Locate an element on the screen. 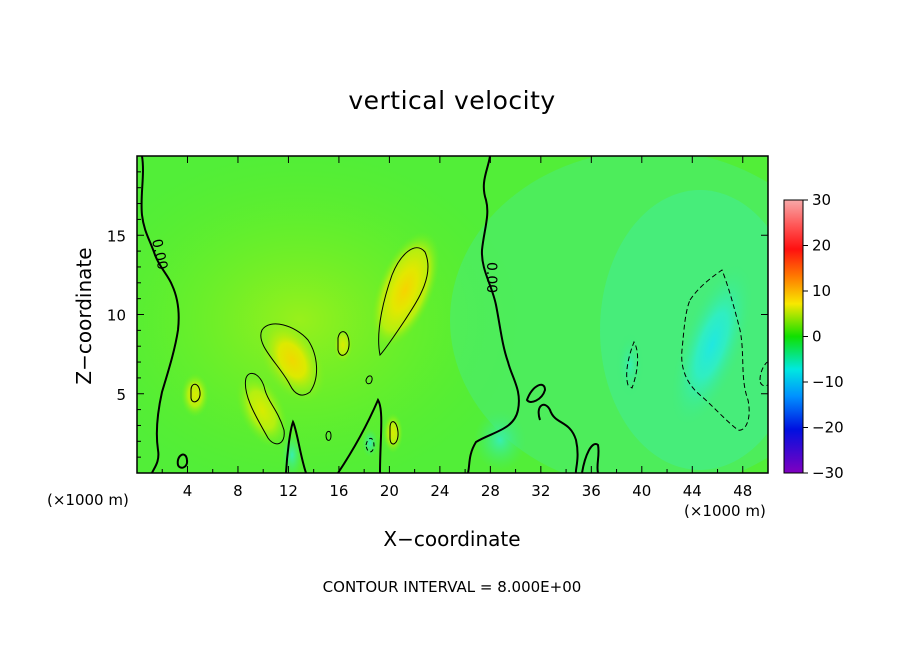  contour-pos-x18-dot is located at coordinates (369, 380).